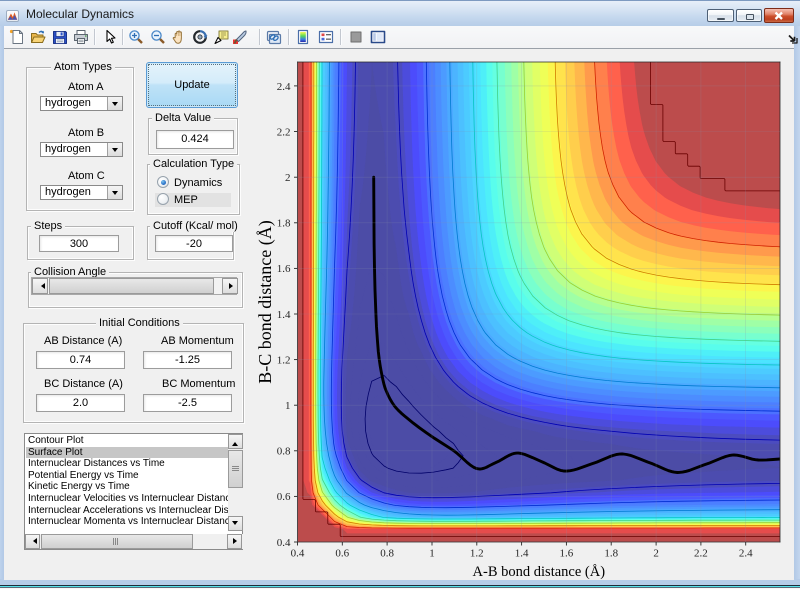  Describe the element at coordinates (539, 572) in the screenshot. I see `svg-text: A-B bond distance (Å)` at that location.